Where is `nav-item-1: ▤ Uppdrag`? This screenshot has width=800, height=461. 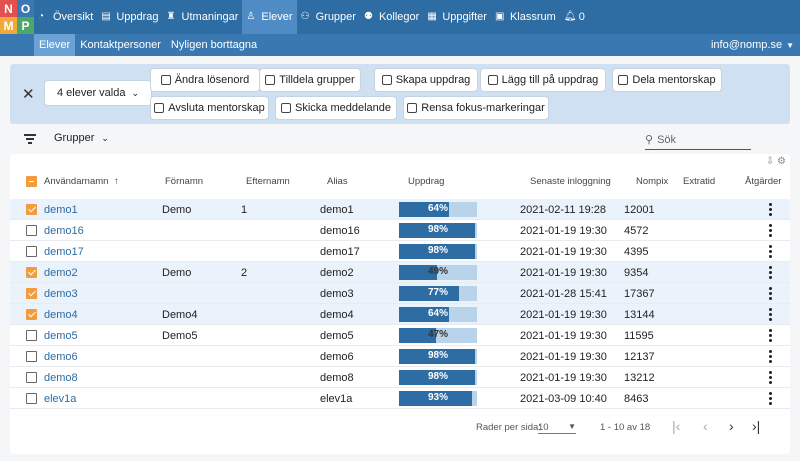 nav-item-1: ▤ Uppdrag is located at coordinates (129, 17).